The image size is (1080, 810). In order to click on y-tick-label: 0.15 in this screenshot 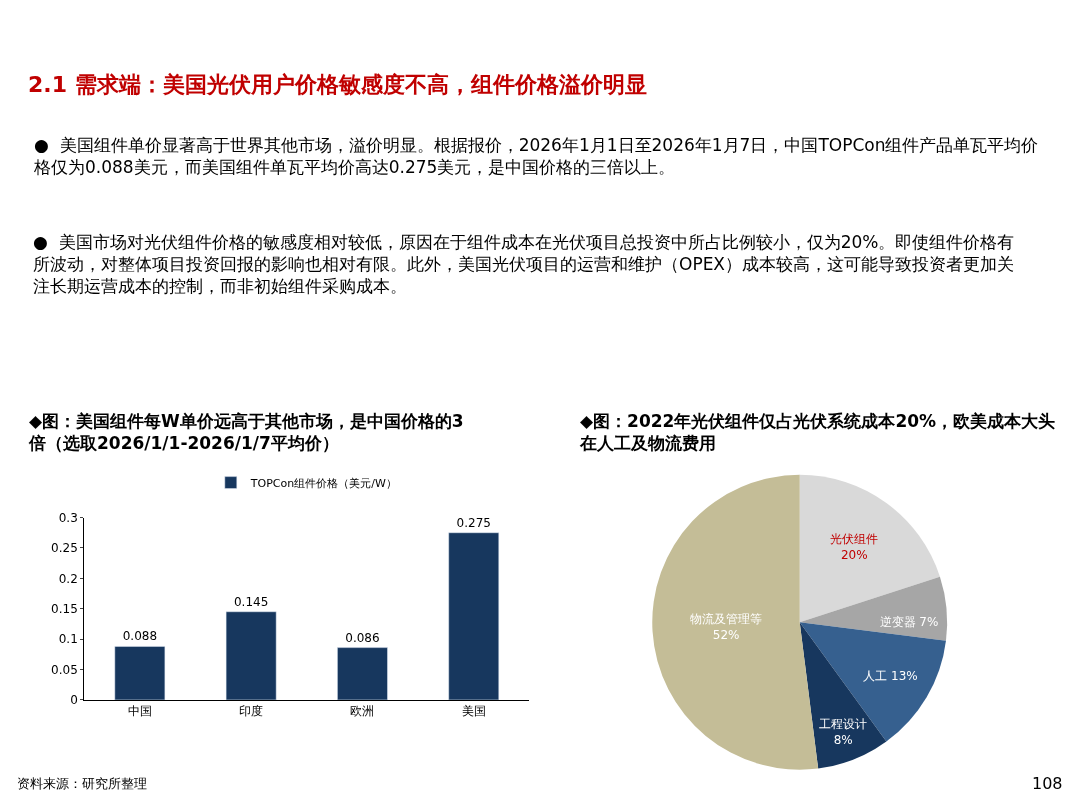, I will do `click(64, 608)`.